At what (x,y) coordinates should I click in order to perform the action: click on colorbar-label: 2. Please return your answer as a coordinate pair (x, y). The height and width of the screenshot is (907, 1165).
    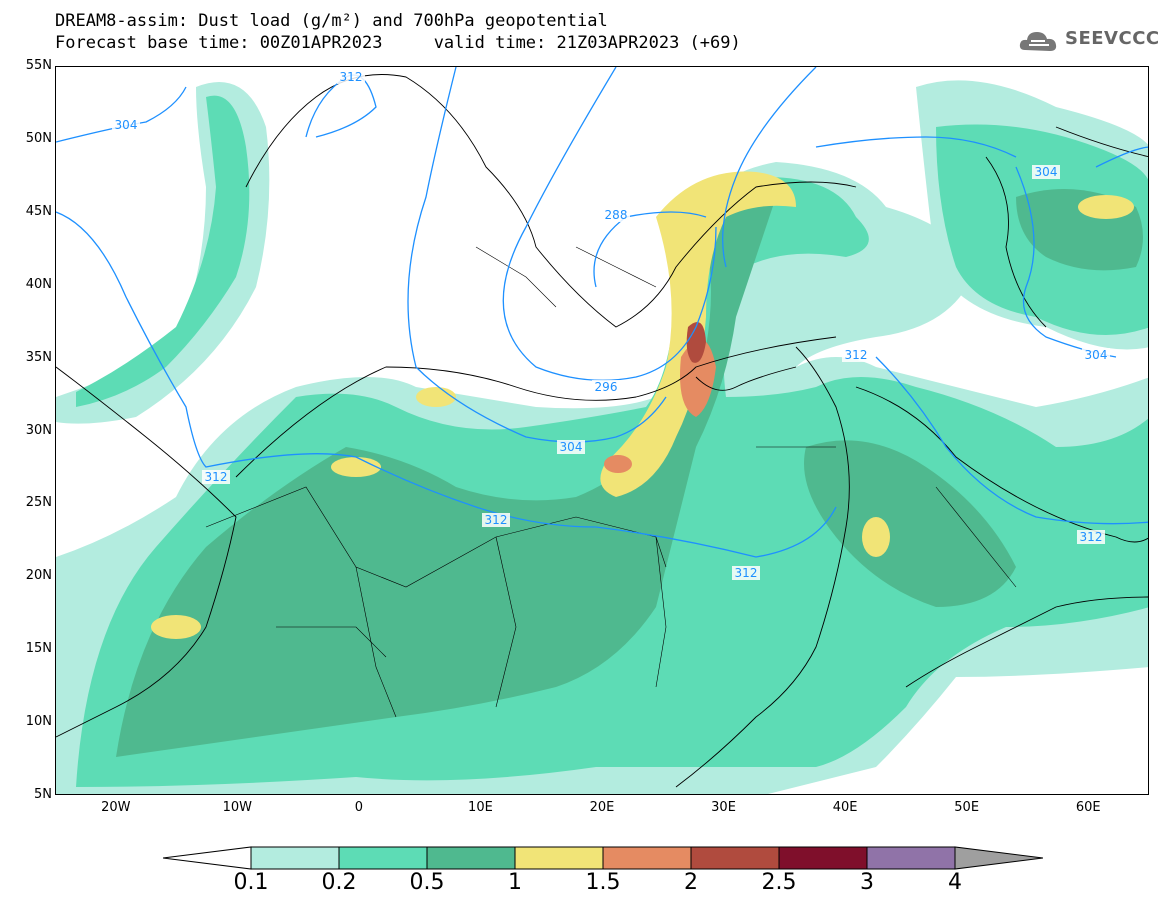
    Looking at the image, I should click on (691, 882).